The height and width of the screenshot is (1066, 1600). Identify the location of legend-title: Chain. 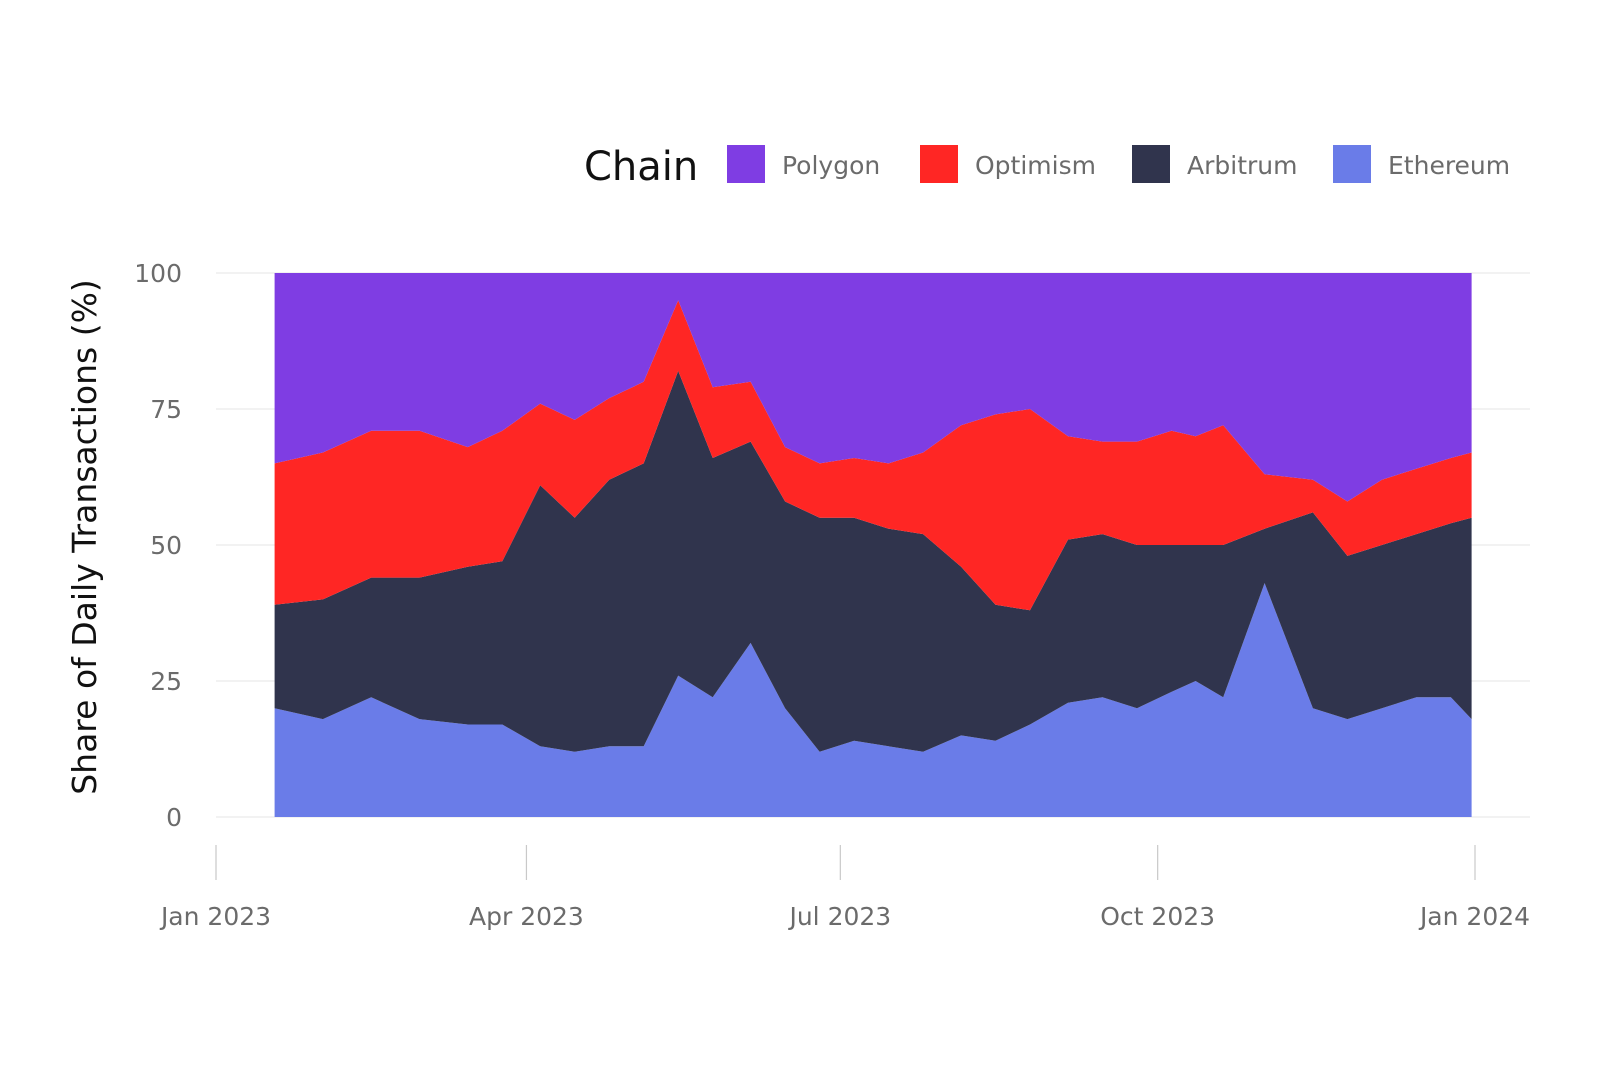
(641, 167).